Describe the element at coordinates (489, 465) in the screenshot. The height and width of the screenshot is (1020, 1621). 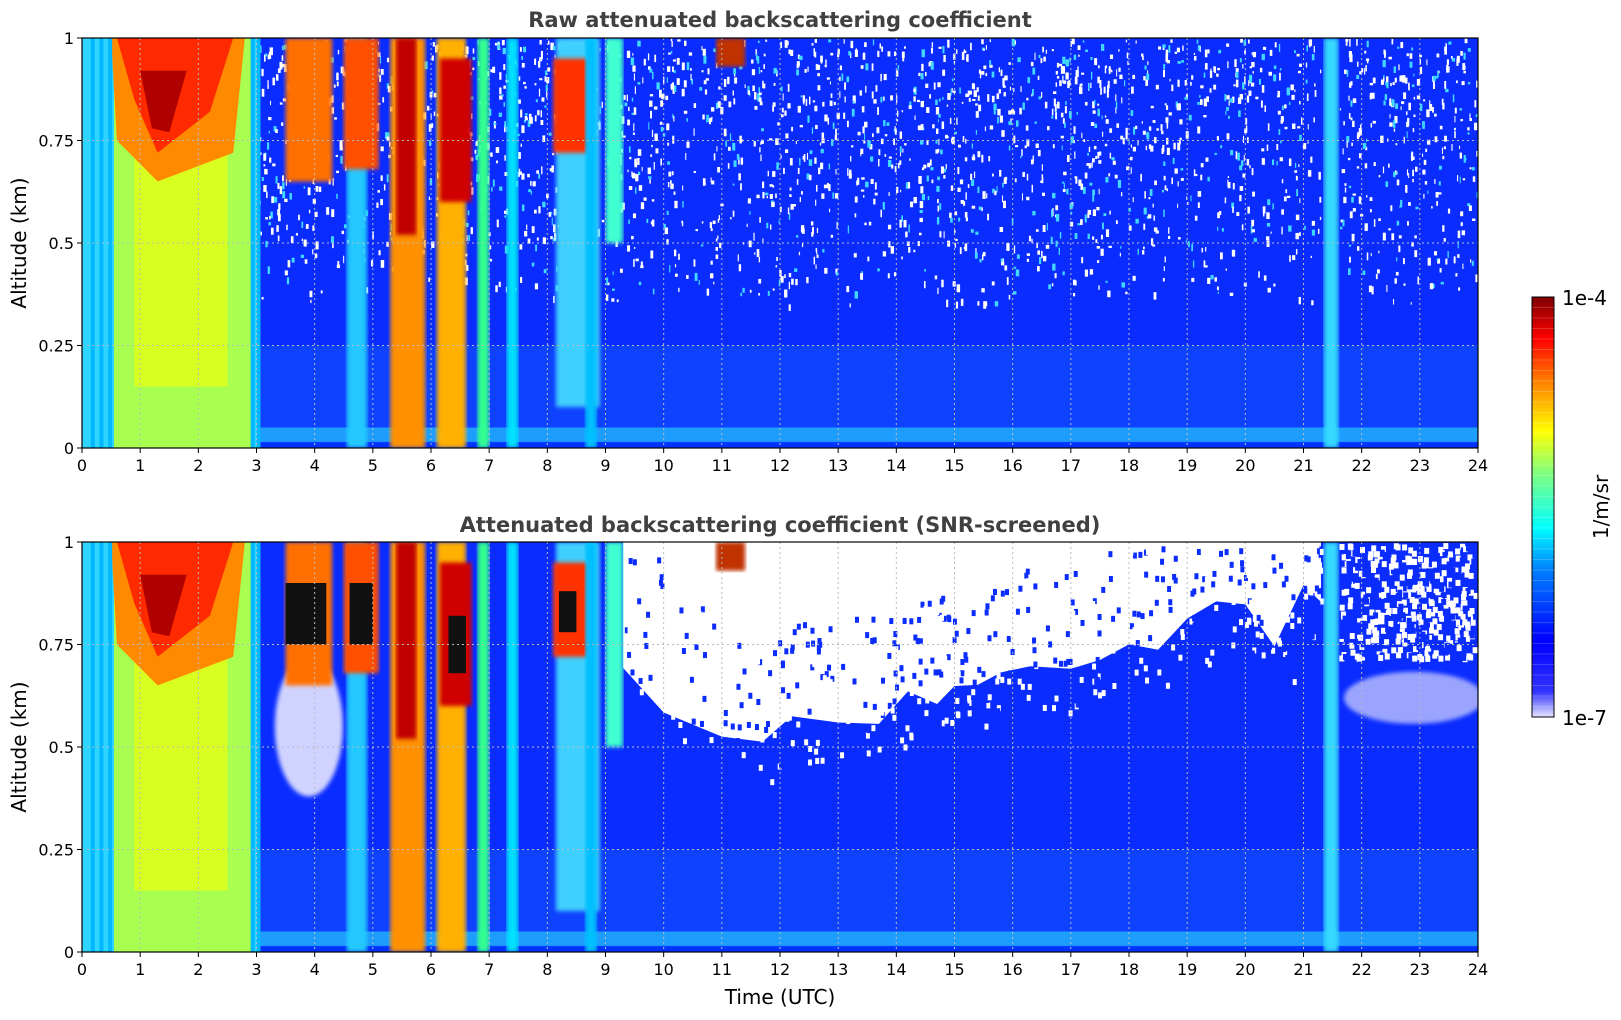
I see `x-tick-label: 7` at that location.